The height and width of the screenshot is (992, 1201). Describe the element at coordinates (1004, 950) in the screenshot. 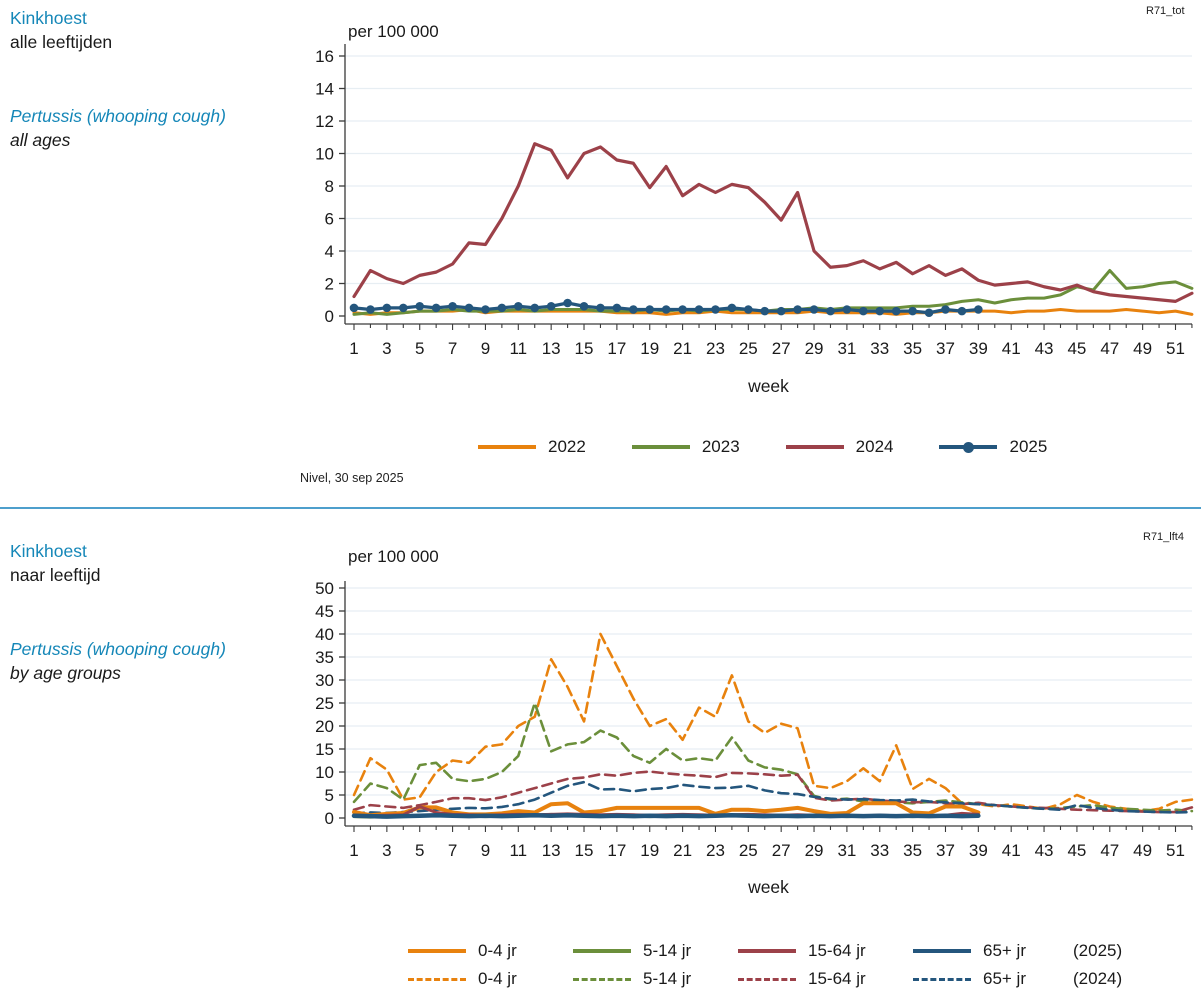

I see `legend-label-65-solid: 65+ jr` at that location.